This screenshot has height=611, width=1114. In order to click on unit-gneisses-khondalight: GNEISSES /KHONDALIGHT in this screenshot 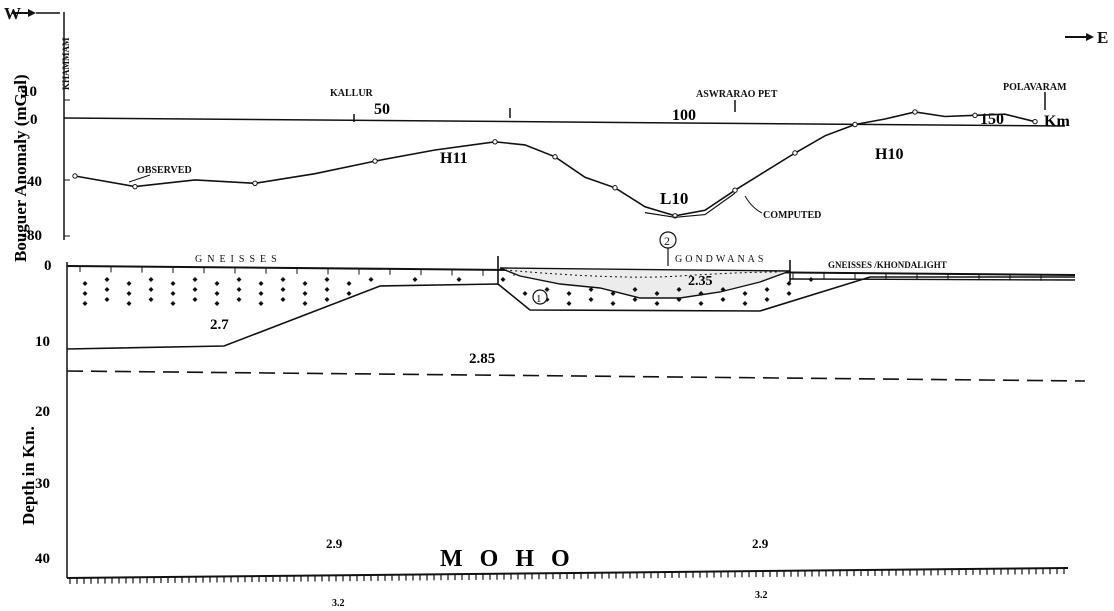, I will do `click(887, 265)`.